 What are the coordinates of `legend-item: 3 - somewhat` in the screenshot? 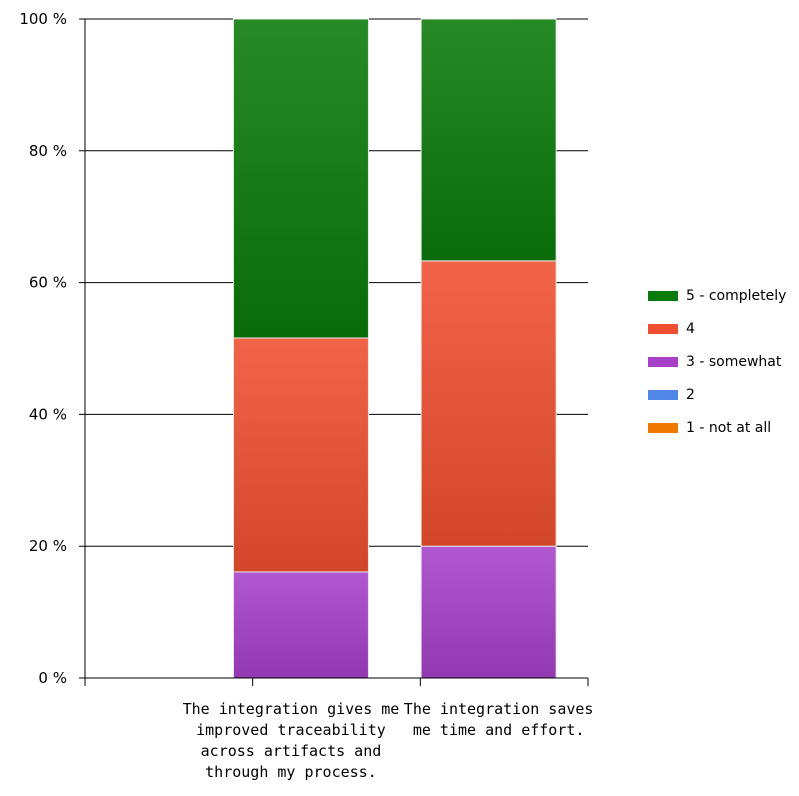 It's located at (723, 362).